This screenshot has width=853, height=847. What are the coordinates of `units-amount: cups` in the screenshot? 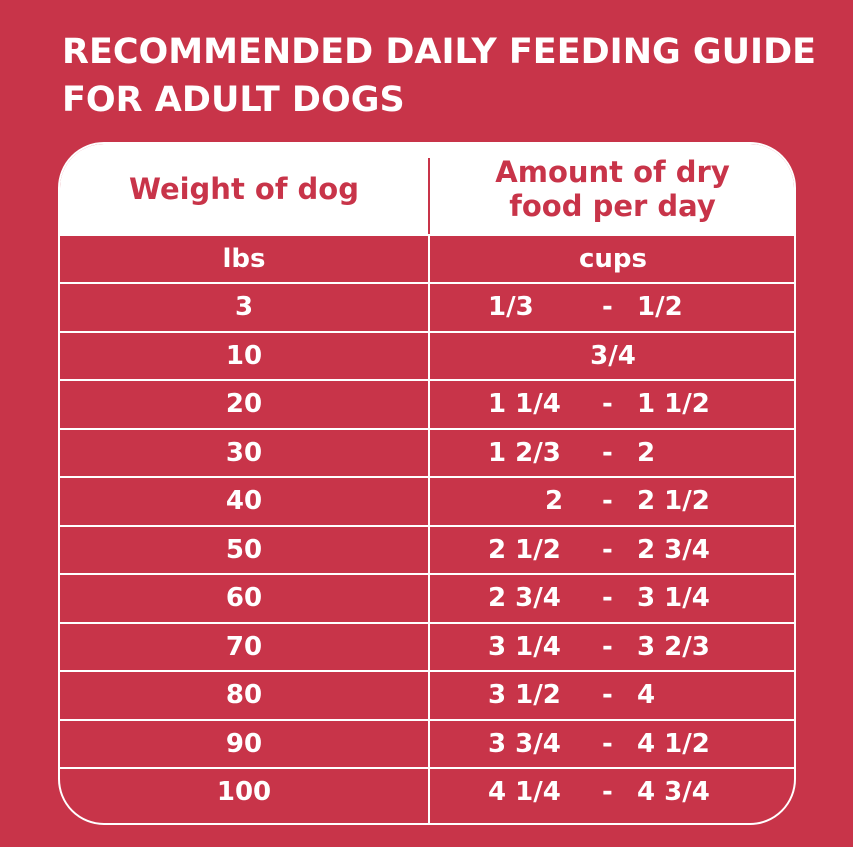 It's located at (612, 259).